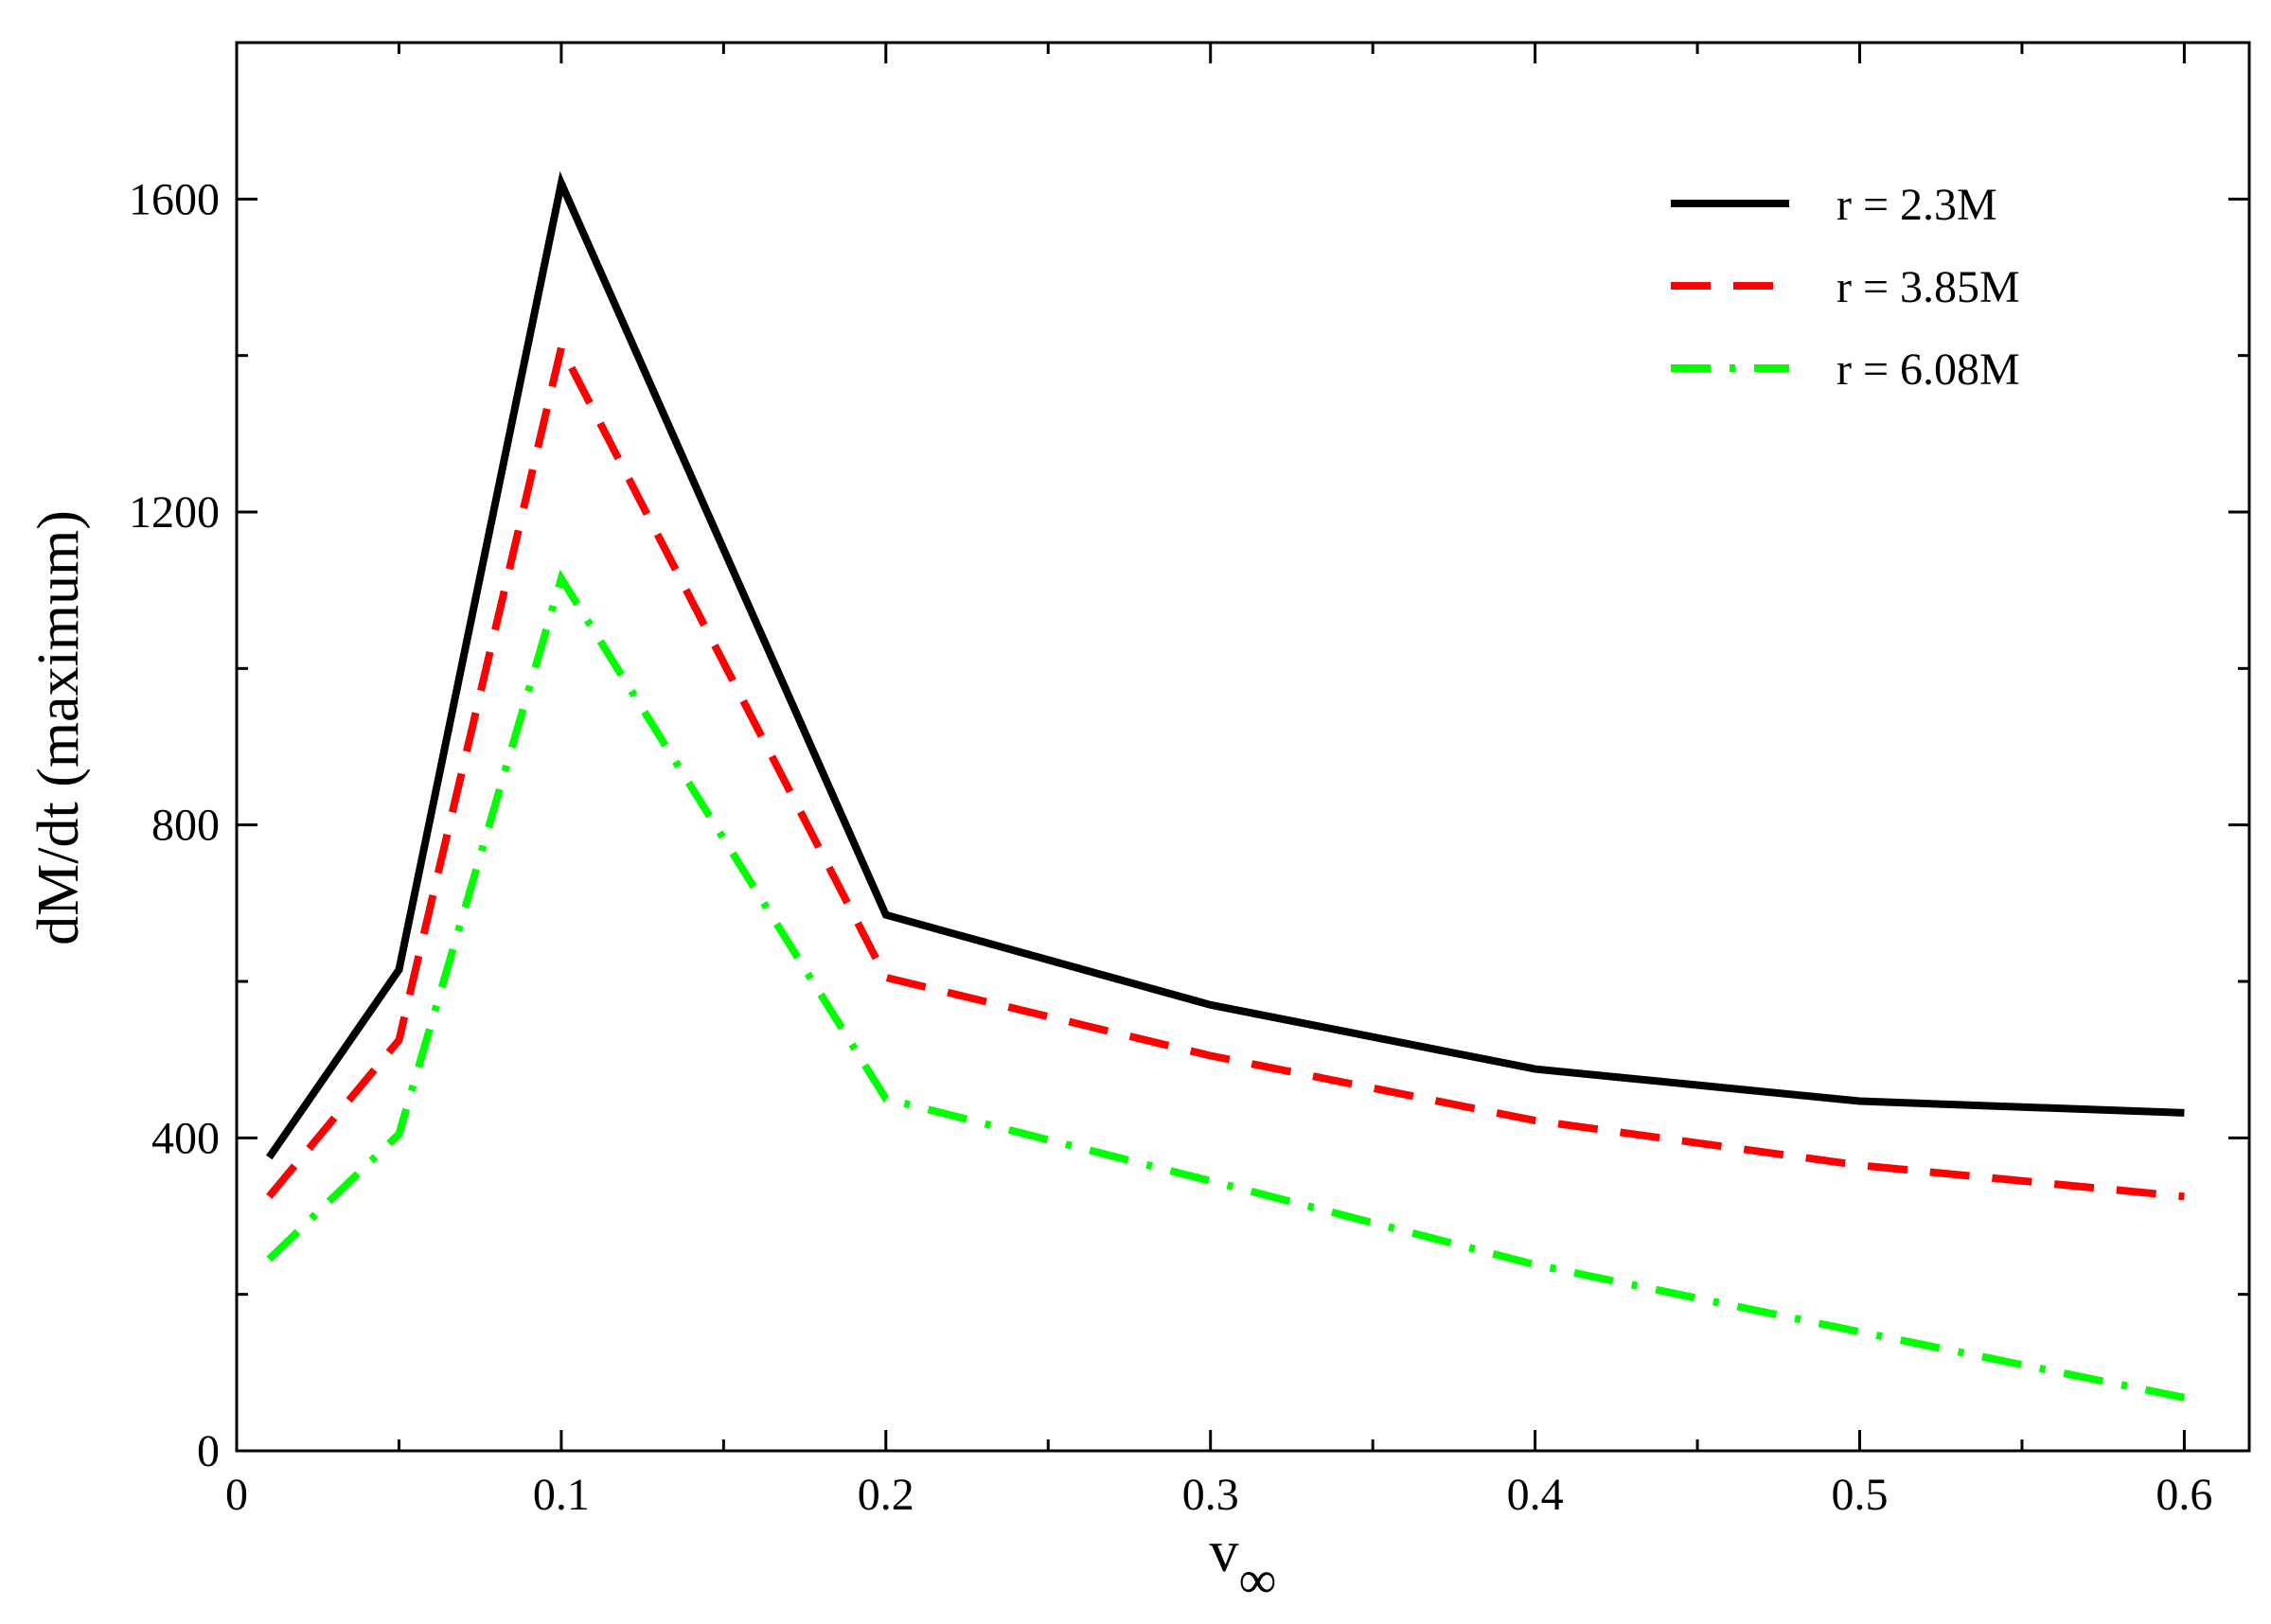 This screenshot has height=1624, width=2271. Describe the element at coordinates (186, 1138) in the screenshot. I see `y-tick-label: 400` at that location.